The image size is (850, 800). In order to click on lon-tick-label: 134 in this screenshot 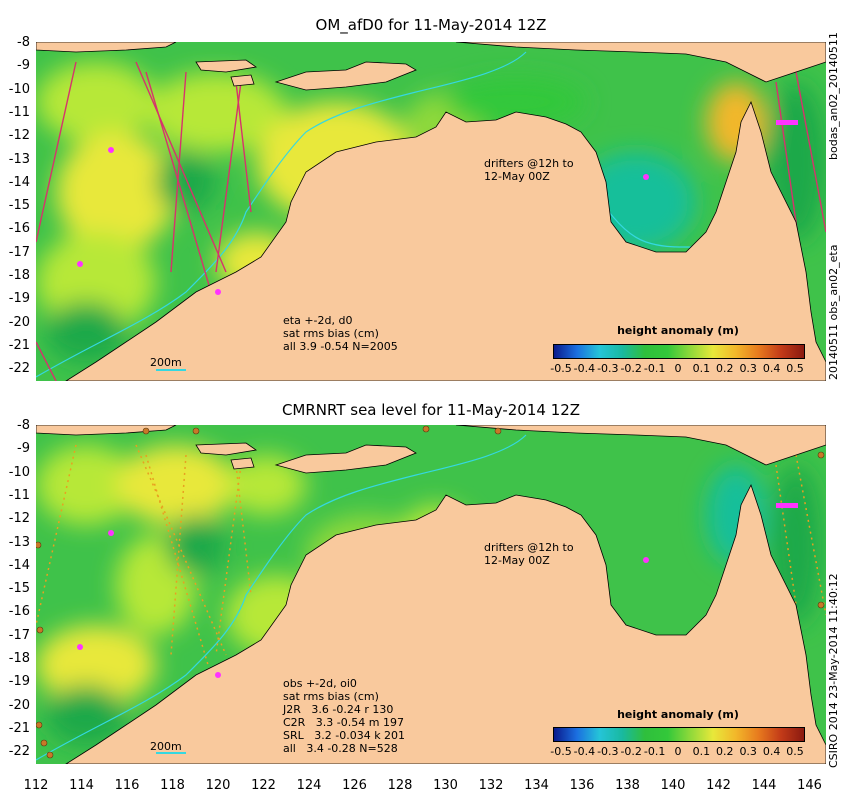, I will do `click(536, 785)`.